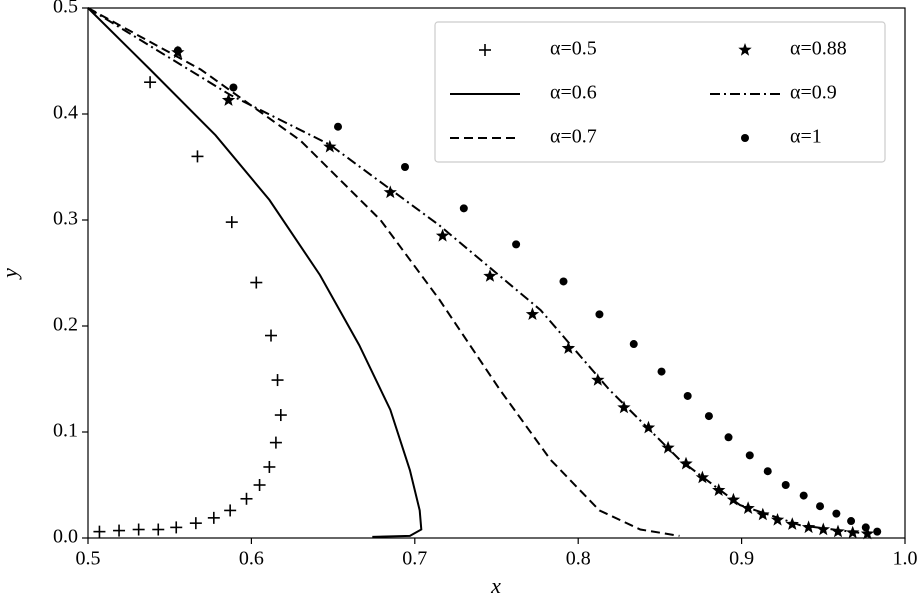  What do you see at coordinates (251, 559) in the screenshot?
I see `x-tick-label: 0.6` at bounding box center [251, 559].